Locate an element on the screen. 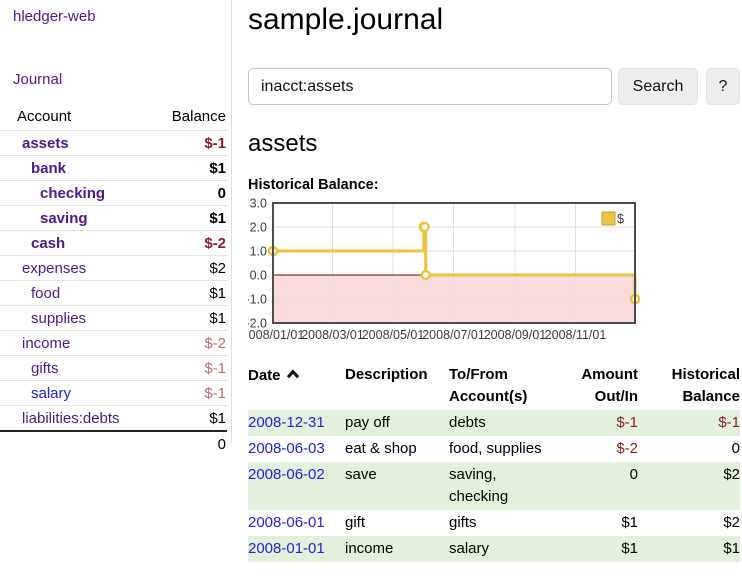  account-balance: 0 is located at coordinates (221, 193).